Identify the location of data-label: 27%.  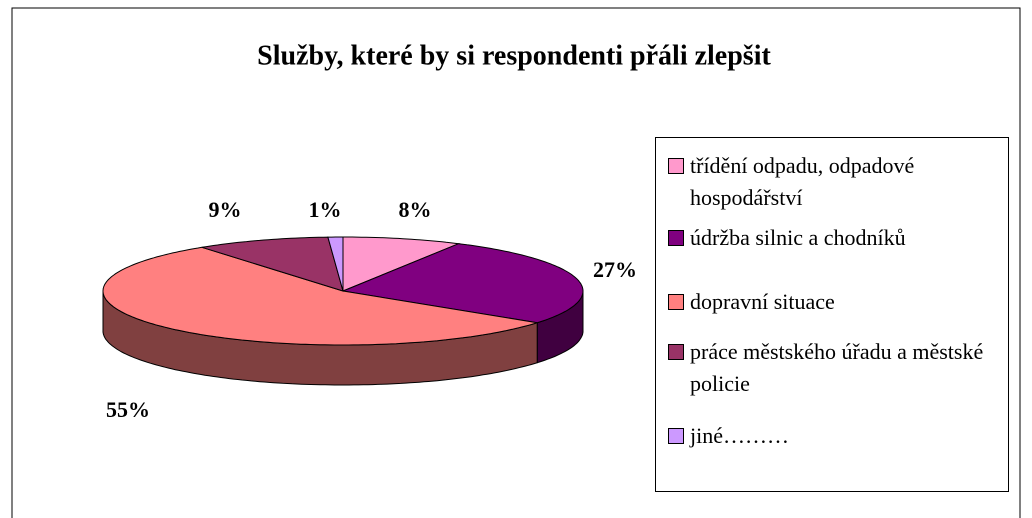
(615, 269).